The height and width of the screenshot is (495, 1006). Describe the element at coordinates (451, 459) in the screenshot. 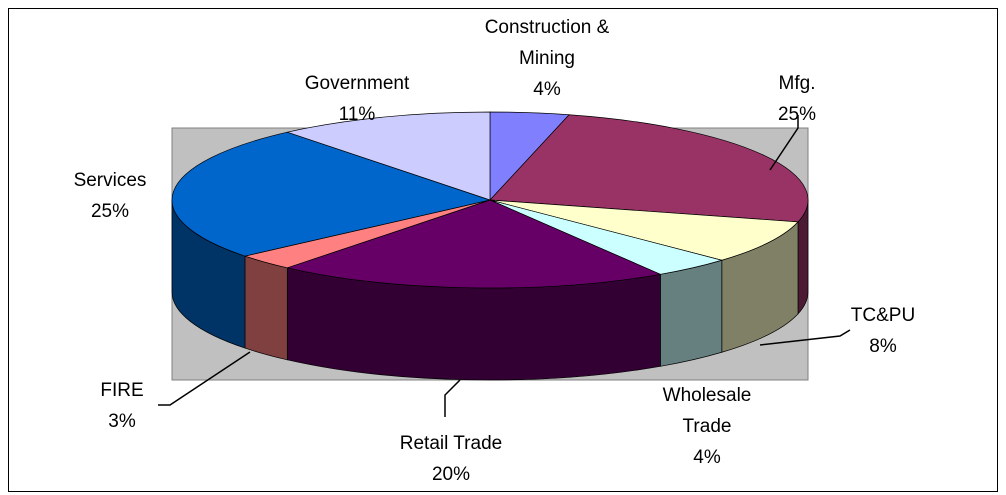

I see `slice-label: Retail Trade 20%` at that location.